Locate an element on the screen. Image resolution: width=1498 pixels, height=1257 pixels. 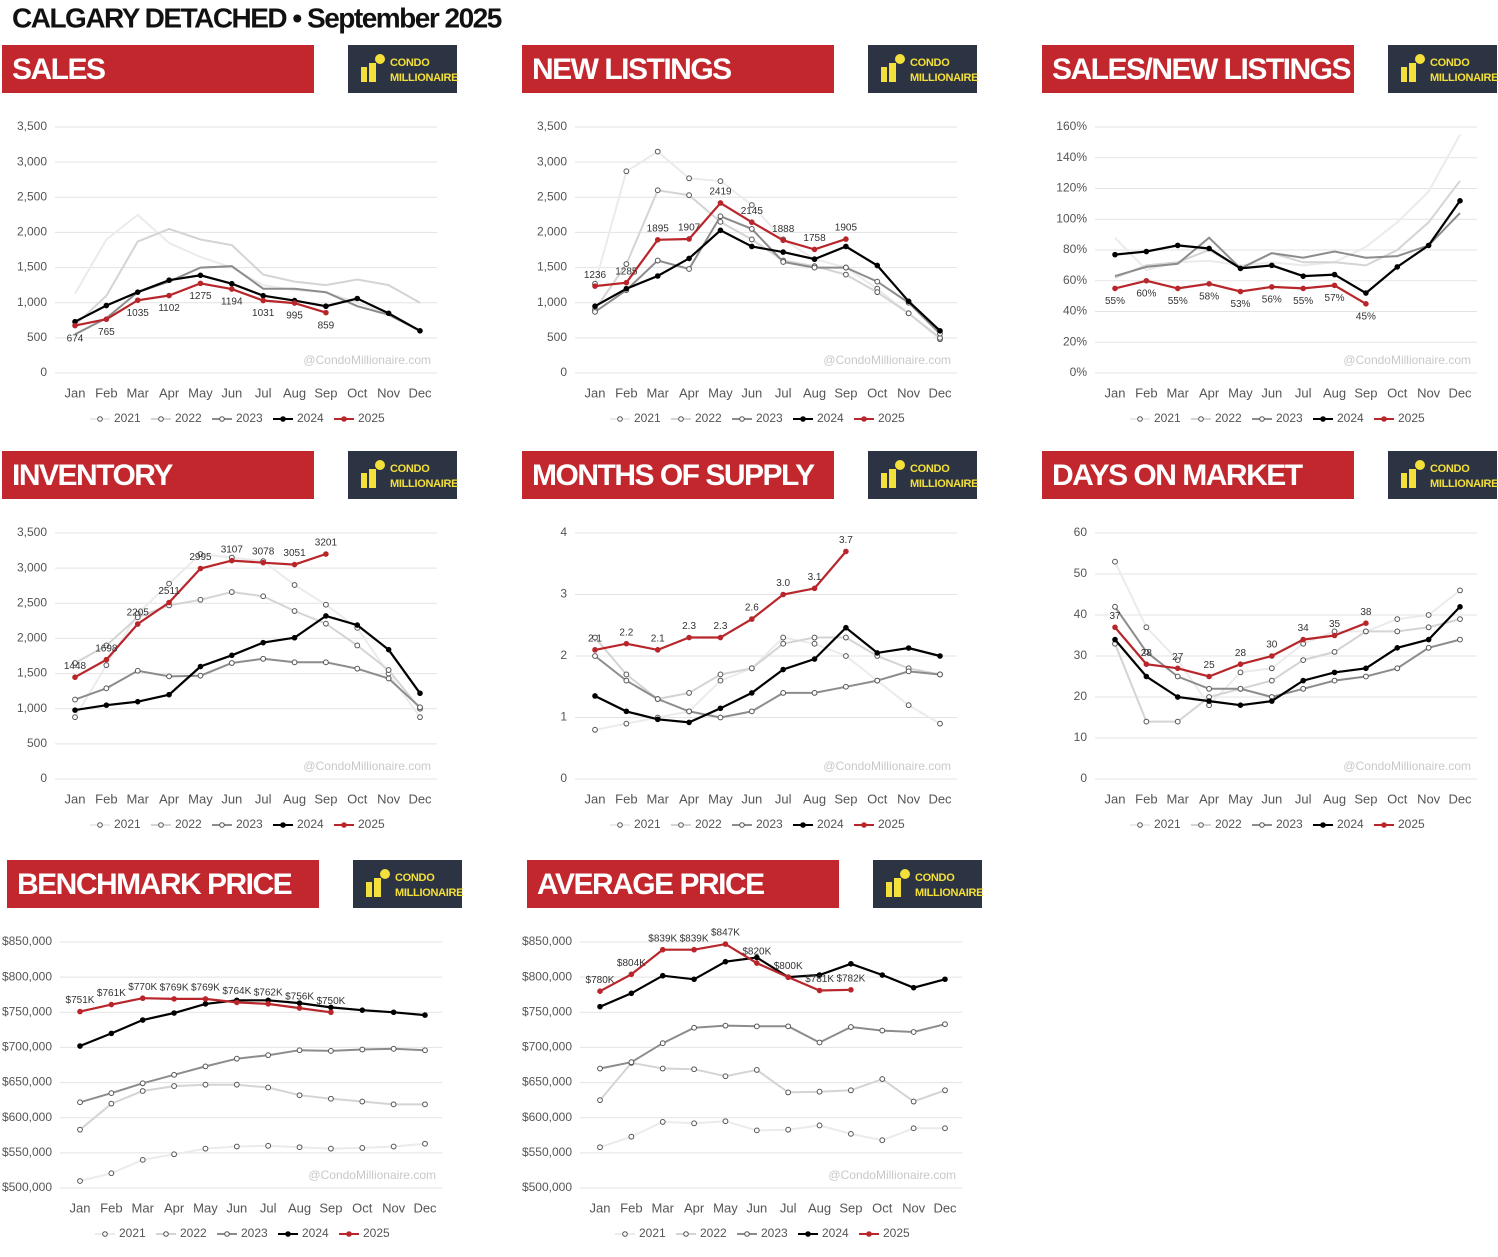
x-tick-label: Aug is located at coordinates (294, 392).